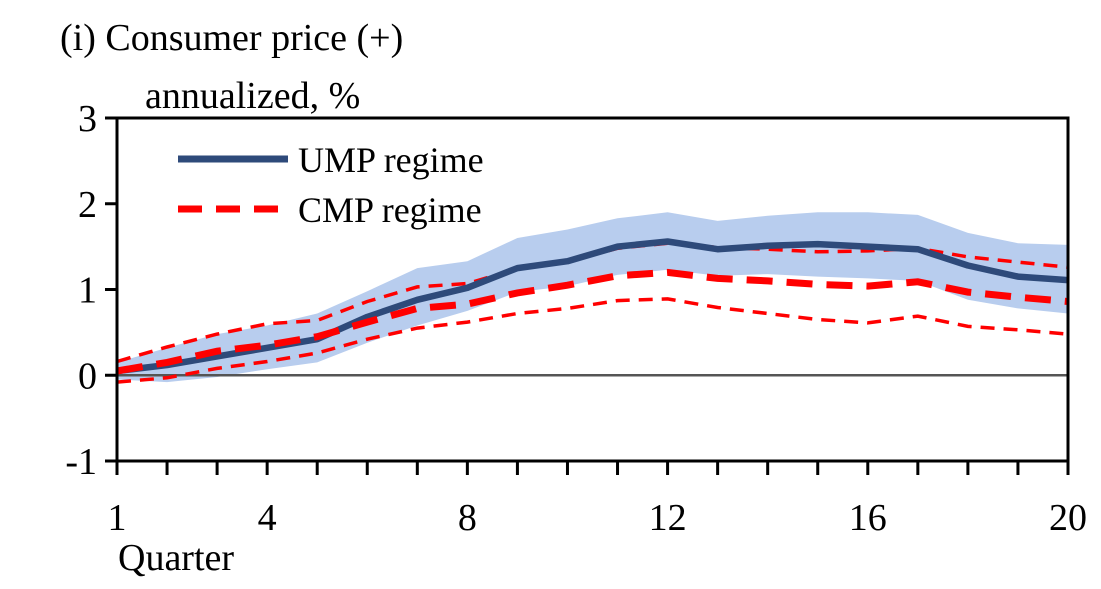 The height and width of the screenshot is (589, 1101). Describe the element at coordinates (1068, 518) in the screenshot. I see `x-tick-label: 20` at that location.